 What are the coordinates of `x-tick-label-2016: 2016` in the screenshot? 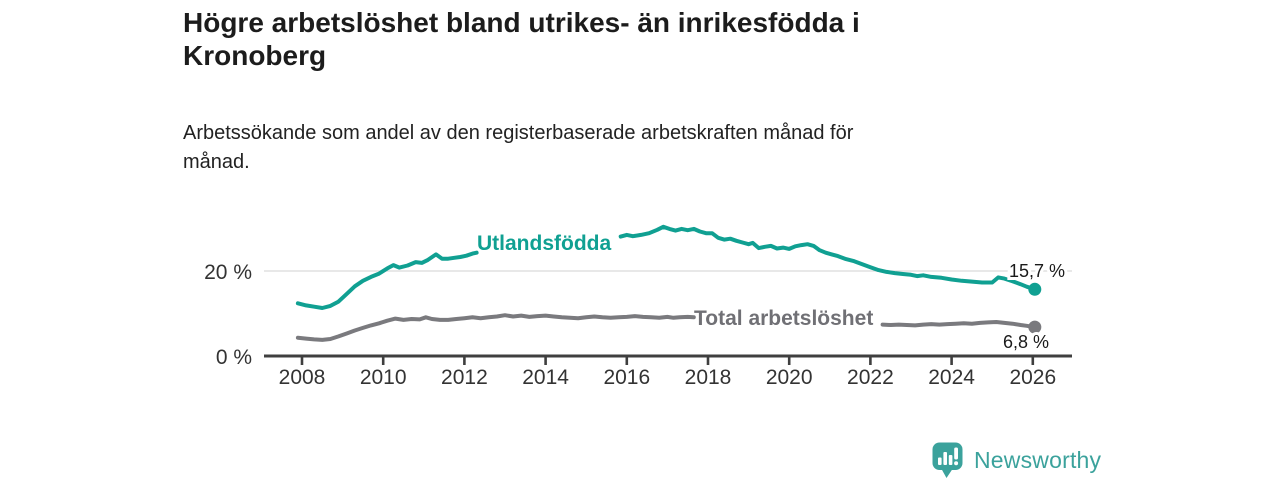 It's located at (626, 377).